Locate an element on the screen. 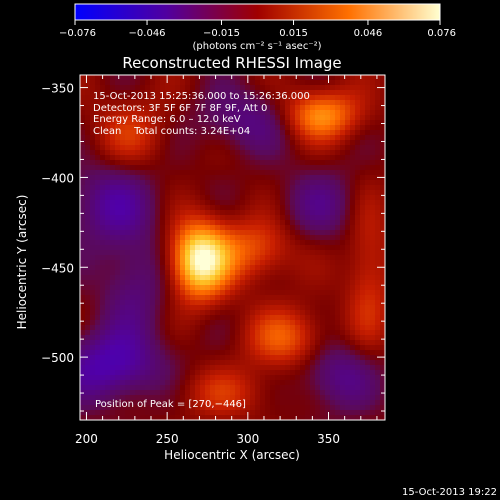  colorbar-units: (photons cm⁻² s⁻¹ asec⁻²) is located at coordinates (256, 46).